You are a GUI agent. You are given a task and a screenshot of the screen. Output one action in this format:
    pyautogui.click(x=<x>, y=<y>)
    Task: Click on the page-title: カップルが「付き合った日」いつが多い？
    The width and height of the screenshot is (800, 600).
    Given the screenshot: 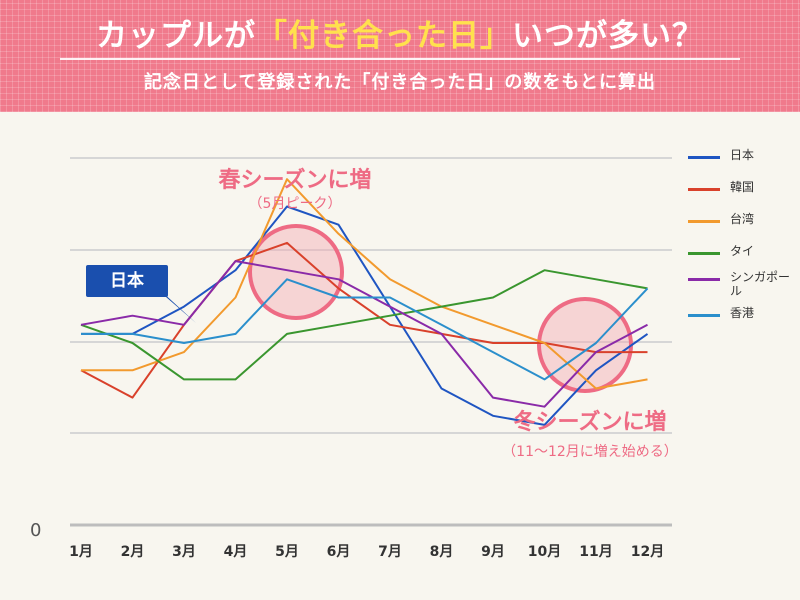 What is the action you would take?
    pyautogui.click(x=400, y=32)
    